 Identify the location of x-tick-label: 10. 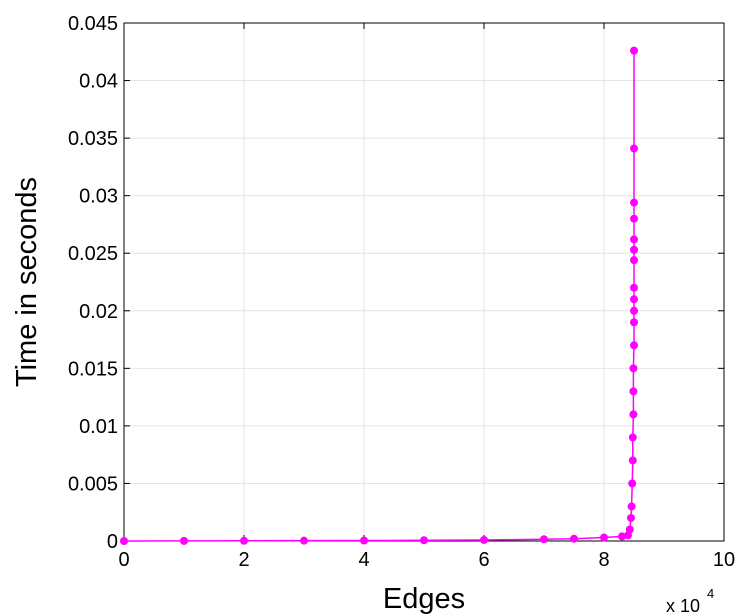
(724, 560).